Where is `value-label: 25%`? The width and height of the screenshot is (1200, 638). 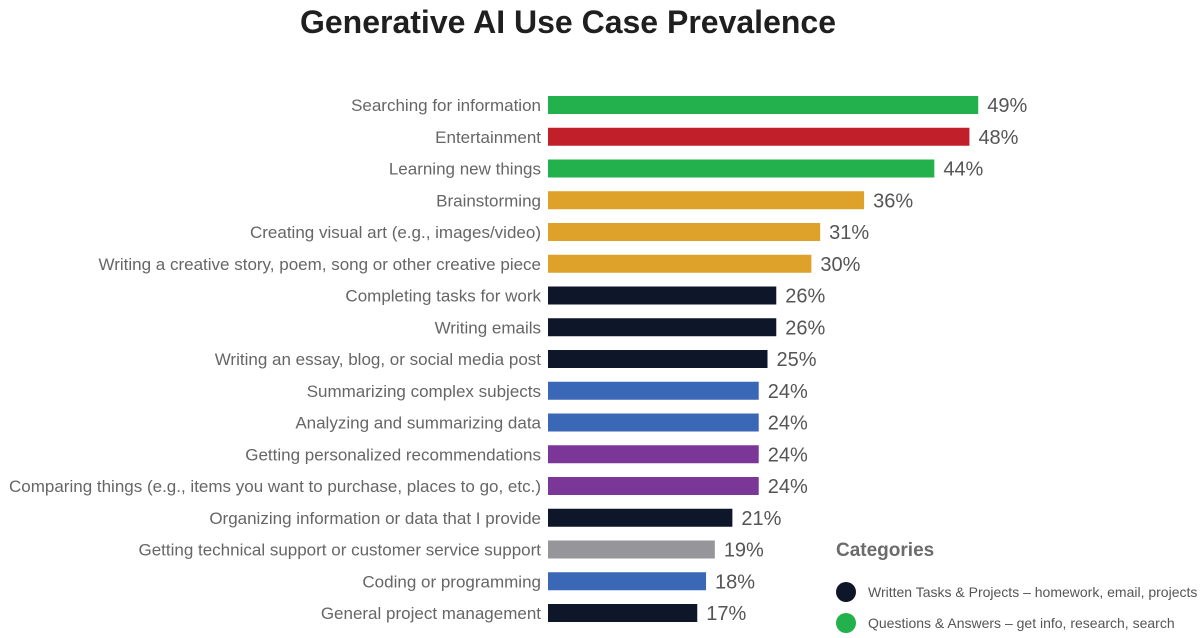
value-label: 25% is located at coordinates (797, 360).